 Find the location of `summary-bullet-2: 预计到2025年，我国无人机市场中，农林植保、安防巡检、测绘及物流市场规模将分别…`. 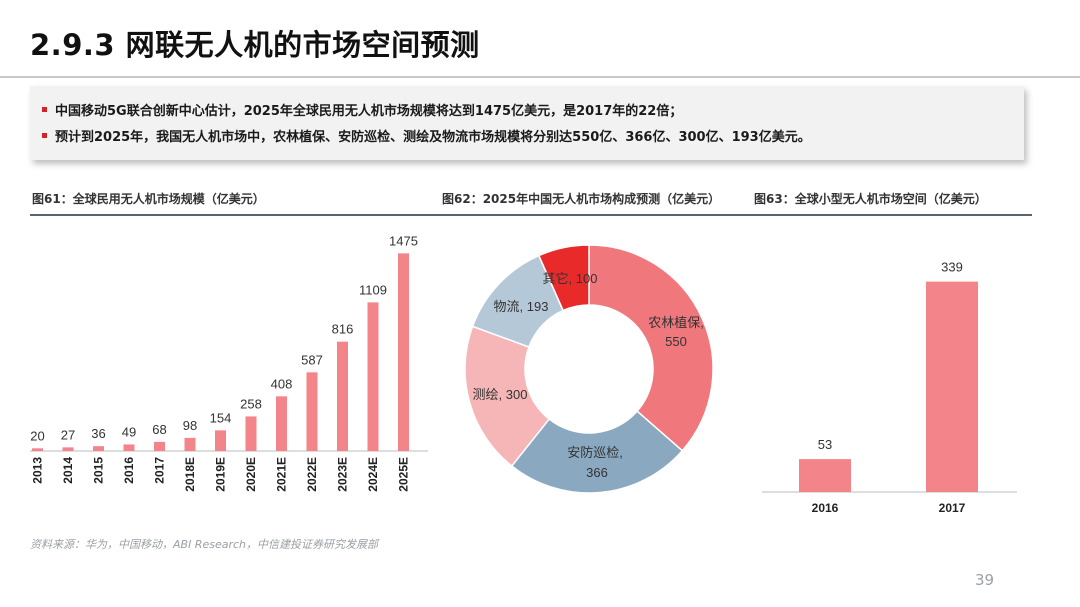

summary-bullet-2: 预计到2025年，我国无人机市场中，农林植保、安防巡检、测绘及物流市场规模将分别… is located at coordinates (426, 135).